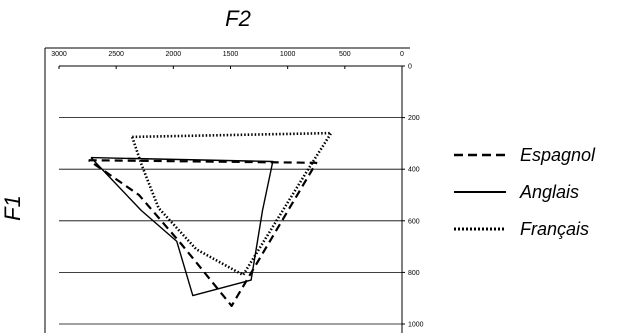  What do you see at coordinates (12, 208) in the screenshot?
I see `y-axis-title: F1` at bounding box center [12, 208].